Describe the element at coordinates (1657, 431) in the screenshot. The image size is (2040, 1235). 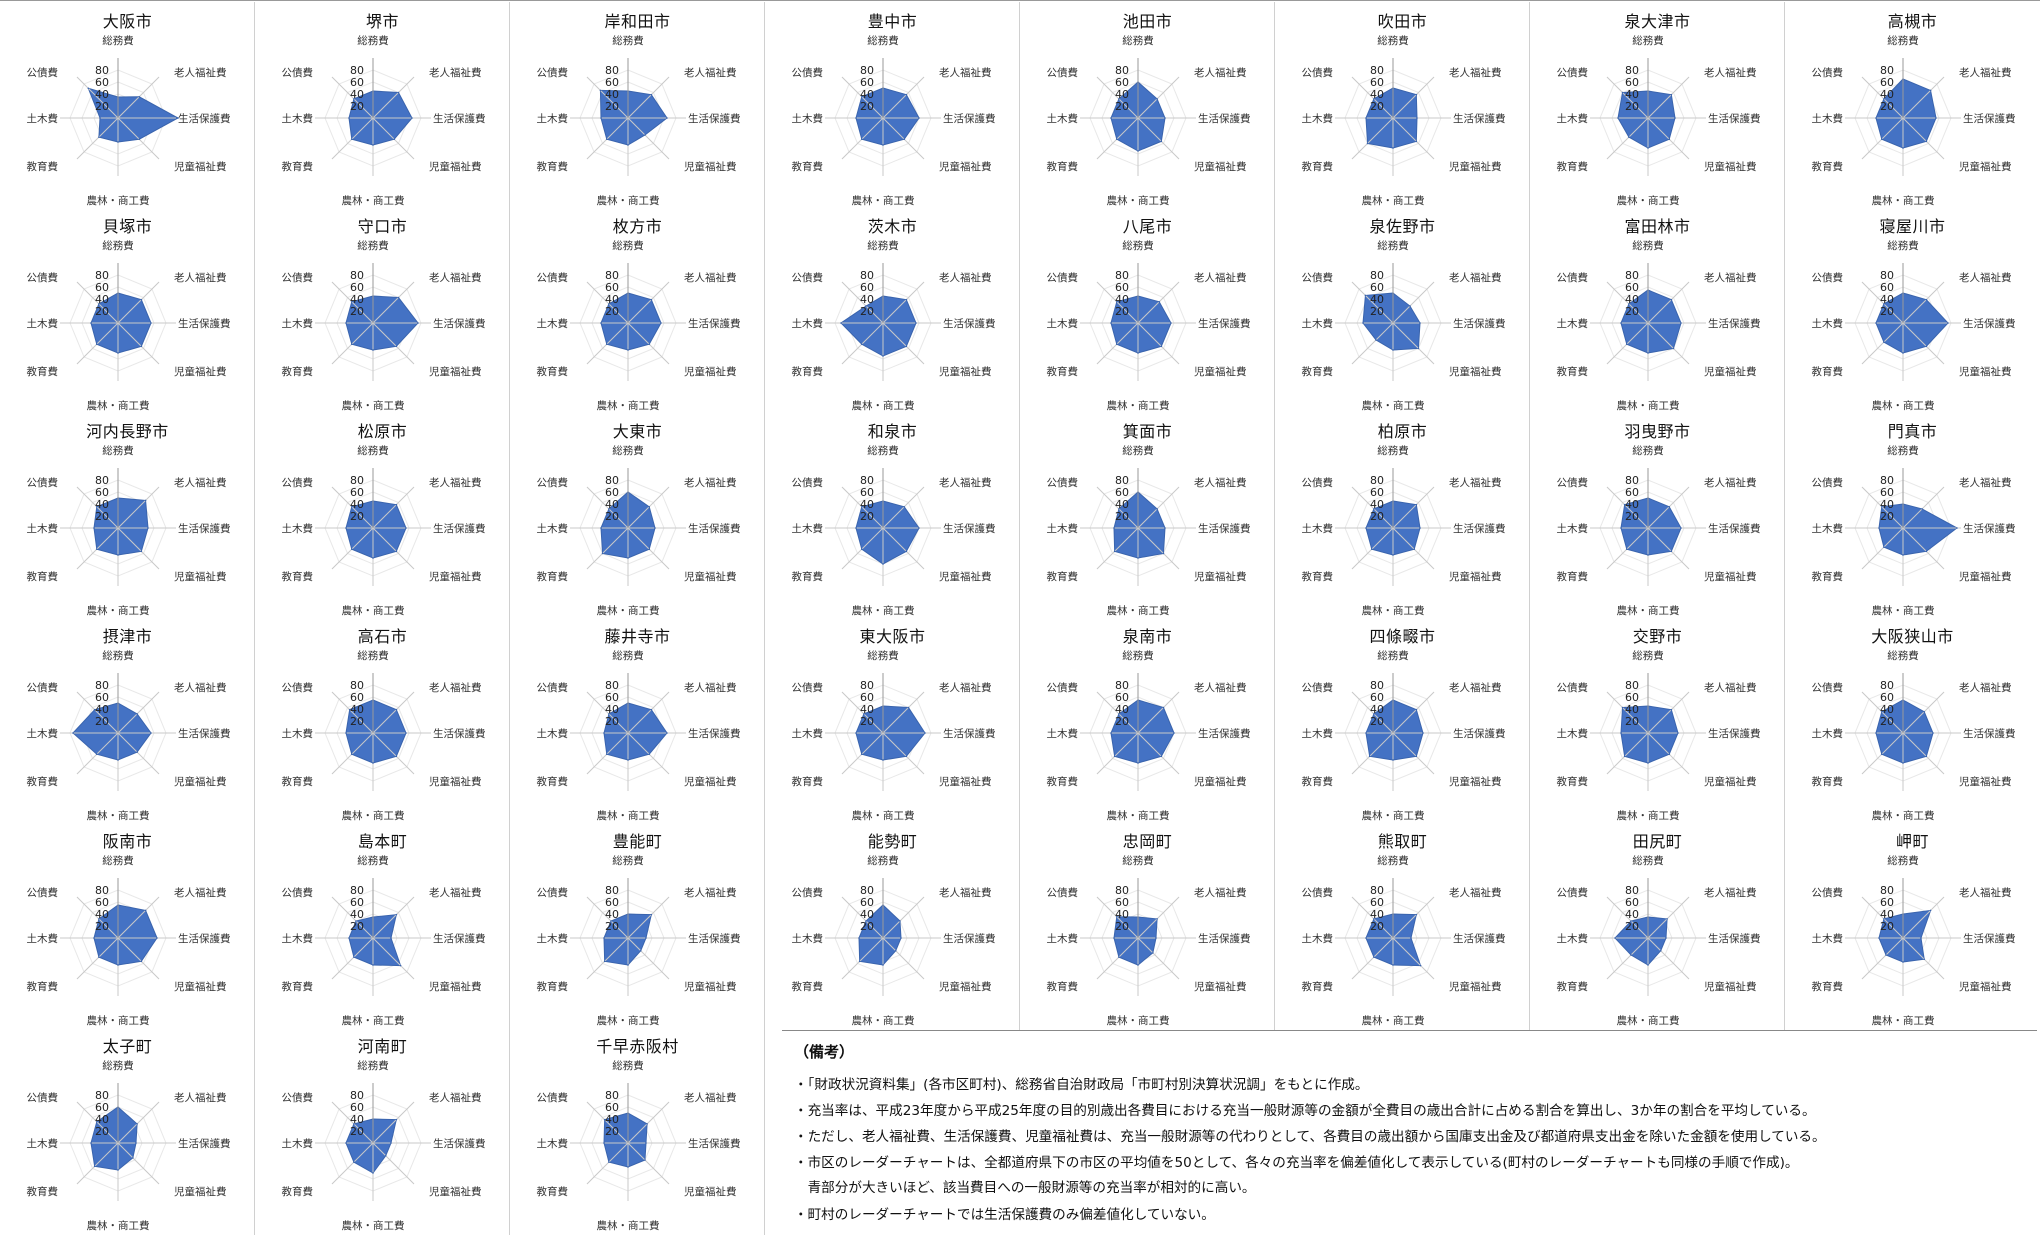
I see `chart-title: 羽曳野市` at that location.